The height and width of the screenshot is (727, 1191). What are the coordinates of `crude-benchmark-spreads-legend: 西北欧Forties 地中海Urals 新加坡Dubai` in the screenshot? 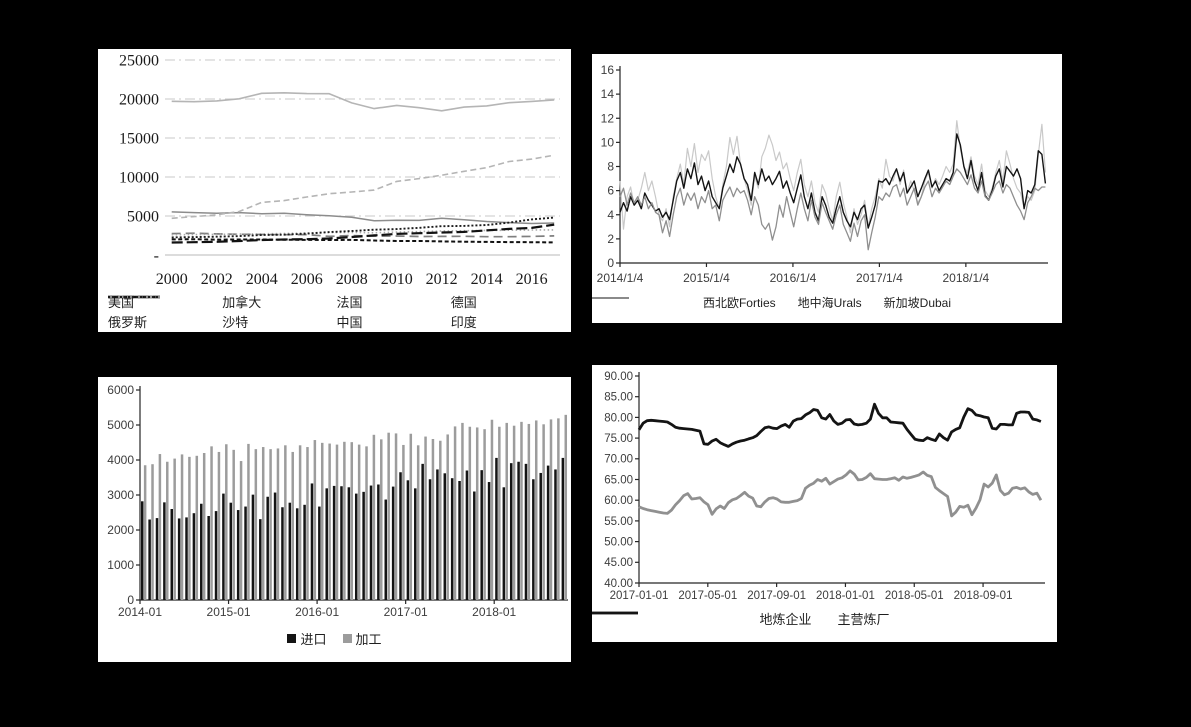 It's located at (827, 302).